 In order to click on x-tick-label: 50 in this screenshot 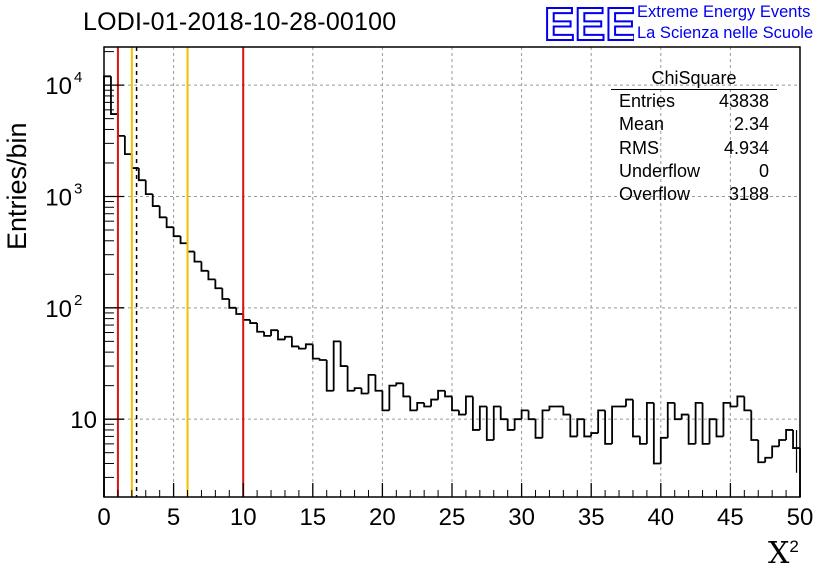, I will do `click(800, 517)`.